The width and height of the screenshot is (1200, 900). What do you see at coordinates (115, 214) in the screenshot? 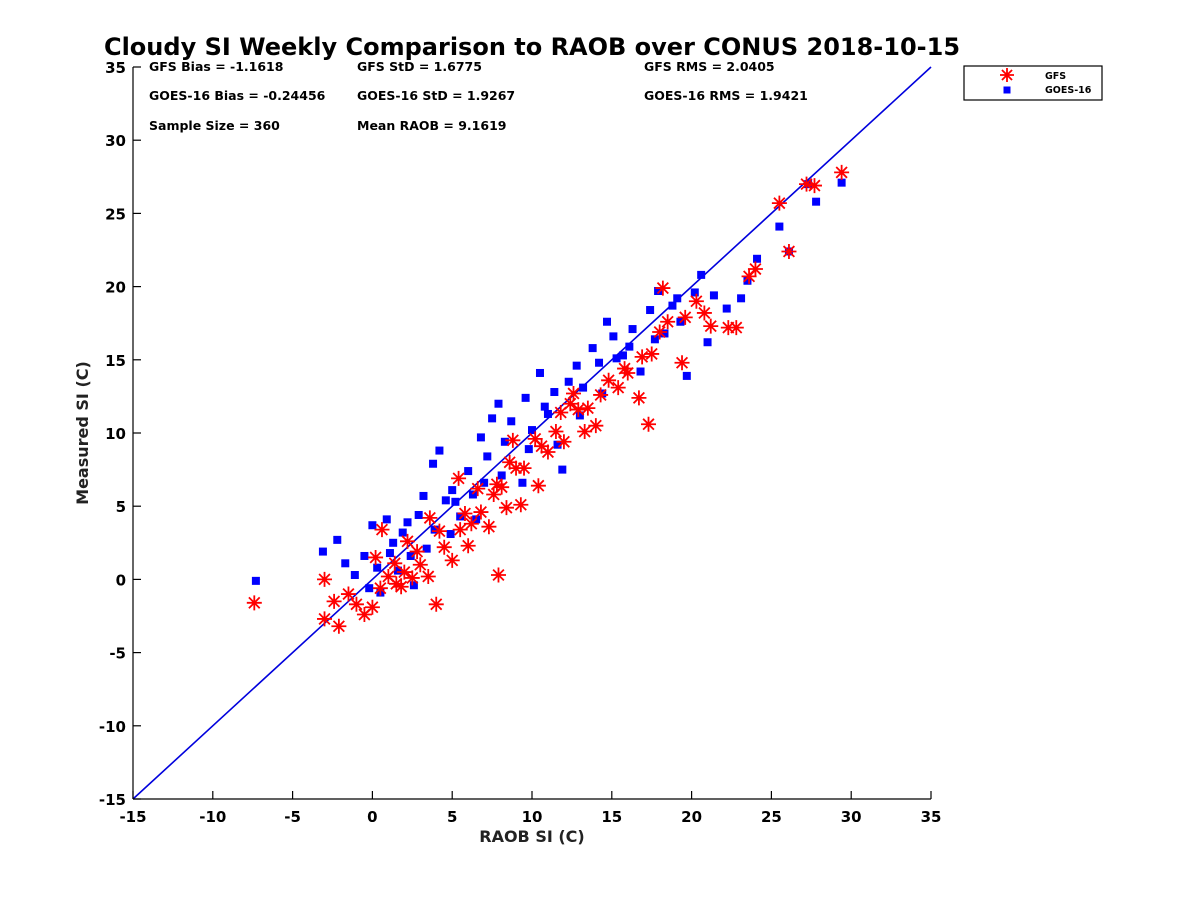
I see `y-tick-label: 25` at bounding box center [115, 214].